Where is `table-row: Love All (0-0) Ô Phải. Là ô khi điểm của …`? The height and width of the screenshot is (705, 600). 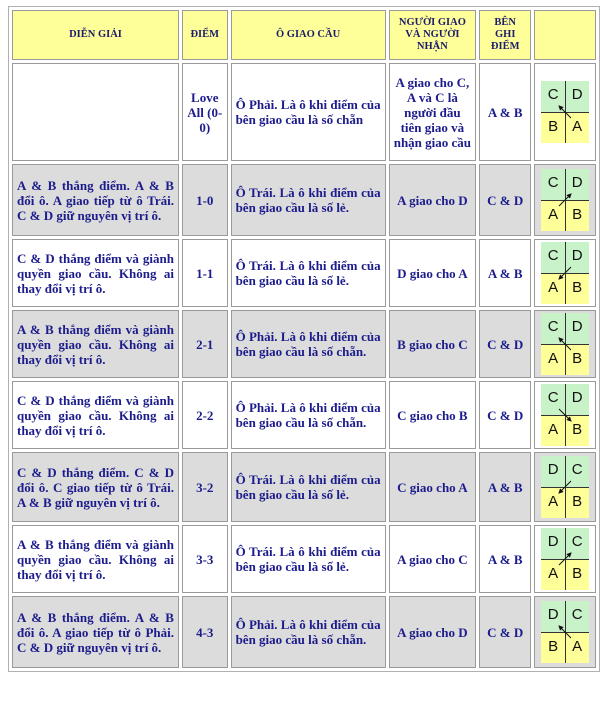
table-row: Love All (0-0) Ô Phải. Là ô khi điểm của … is located at coordinates (304, 112).